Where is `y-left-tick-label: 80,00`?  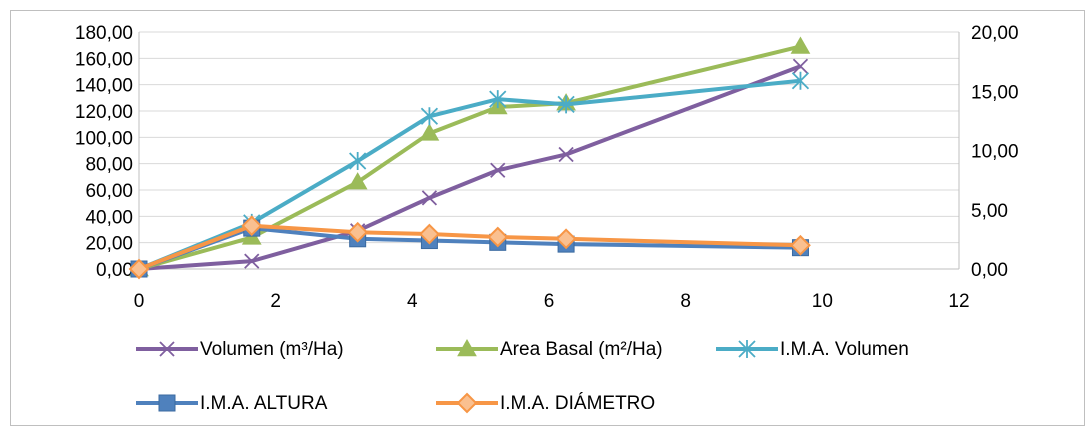 y-left-tick-label: 80,00 is located at coordinates (109, 165).